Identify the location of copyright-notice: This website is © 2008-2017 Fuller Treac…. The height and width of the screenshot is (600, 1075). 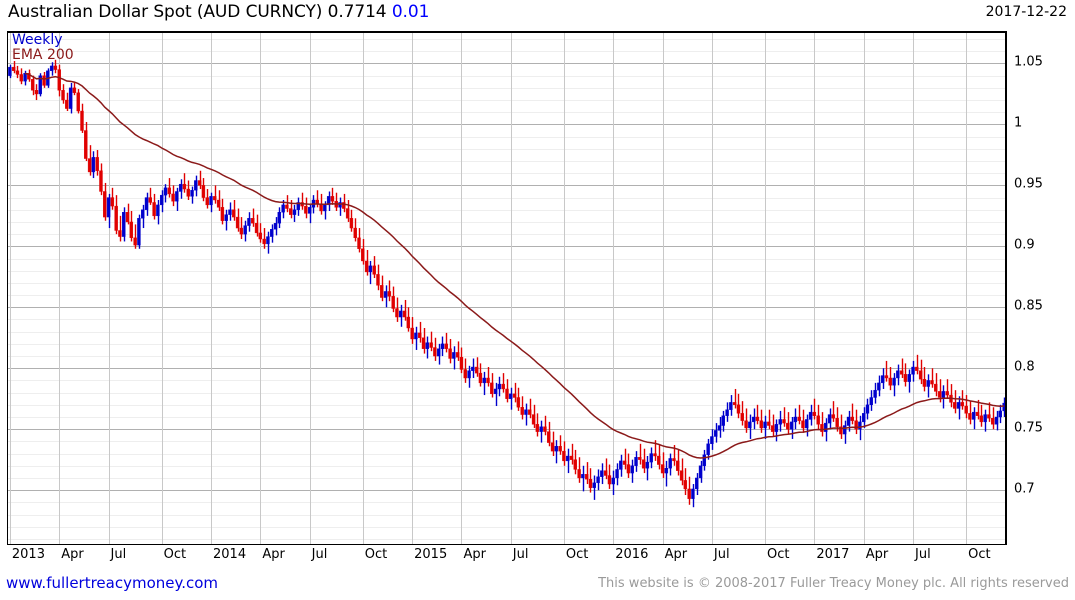
(833, 583).